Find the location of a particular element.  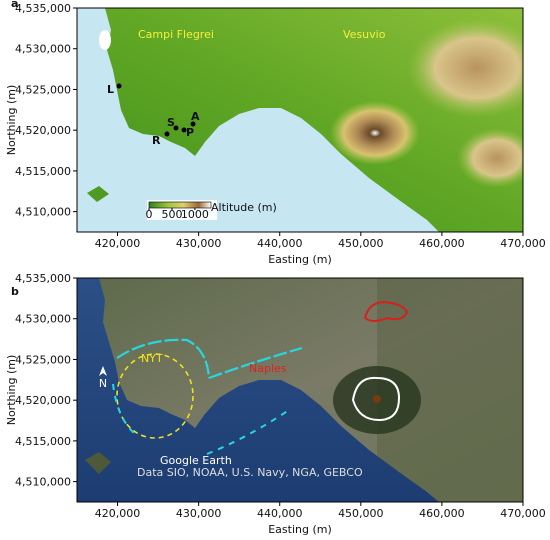

vesuvio-outline is located at coordinates (376, 399).